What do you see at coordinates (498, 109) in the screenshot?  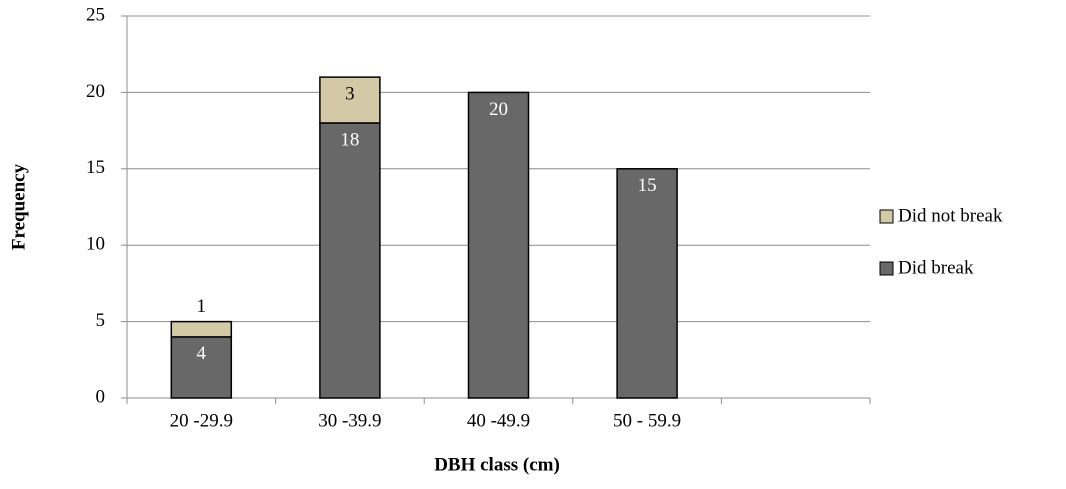 I see `data-label: 20` at bounding box center [498, 109].